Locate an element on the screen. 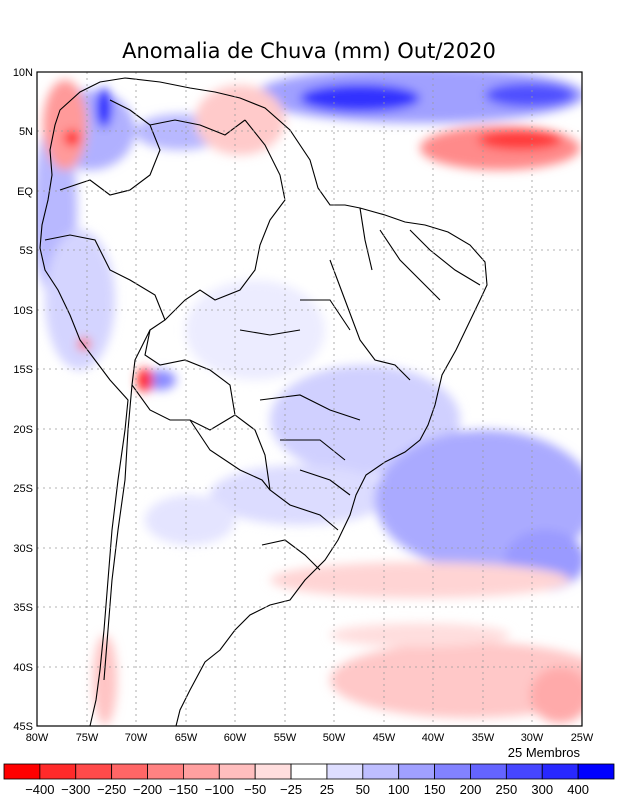  lon-tick-label: 35W is located at coordinates (483, 738).